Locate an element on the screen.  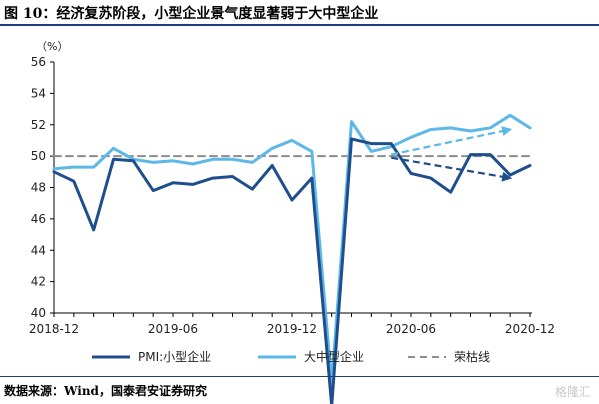
x-tick-label: 2019-06 is located at coordinates (173, 329).